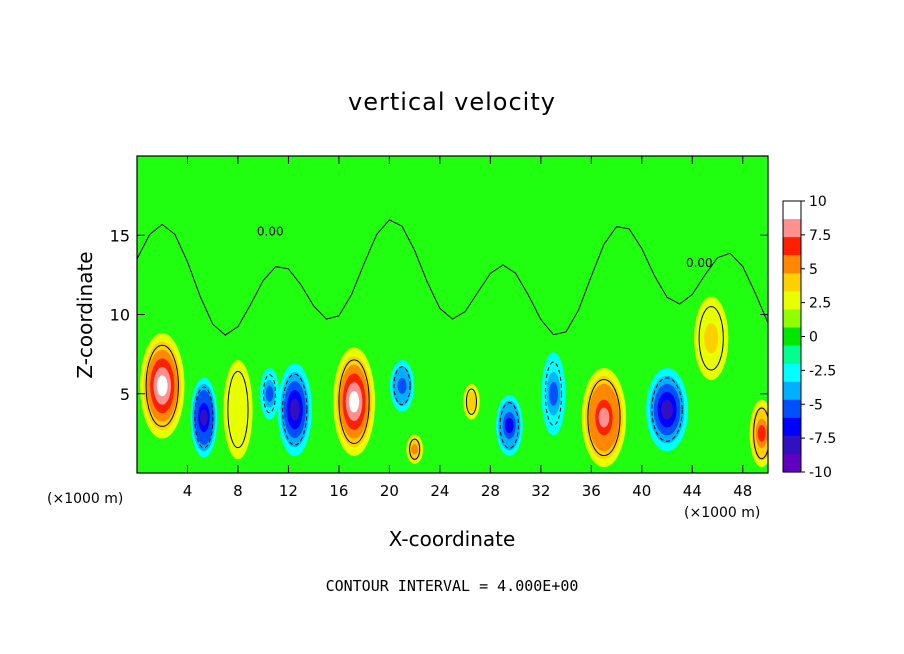  I want to click on x-tick-label: 8, so click(238, 491).